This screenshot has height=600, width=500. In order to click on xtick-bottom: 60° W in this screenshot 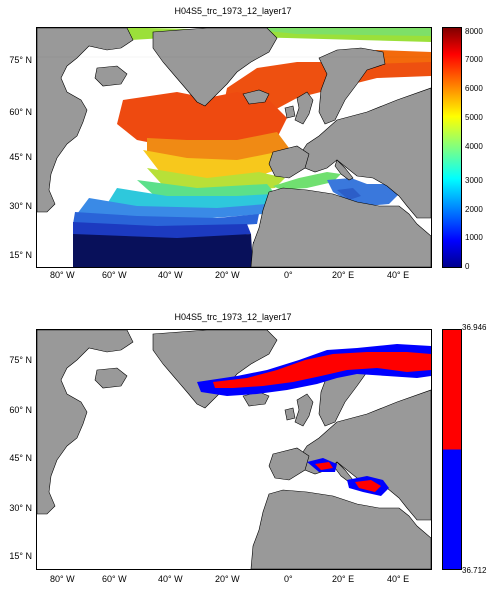, I will do `click(114, 579)`.